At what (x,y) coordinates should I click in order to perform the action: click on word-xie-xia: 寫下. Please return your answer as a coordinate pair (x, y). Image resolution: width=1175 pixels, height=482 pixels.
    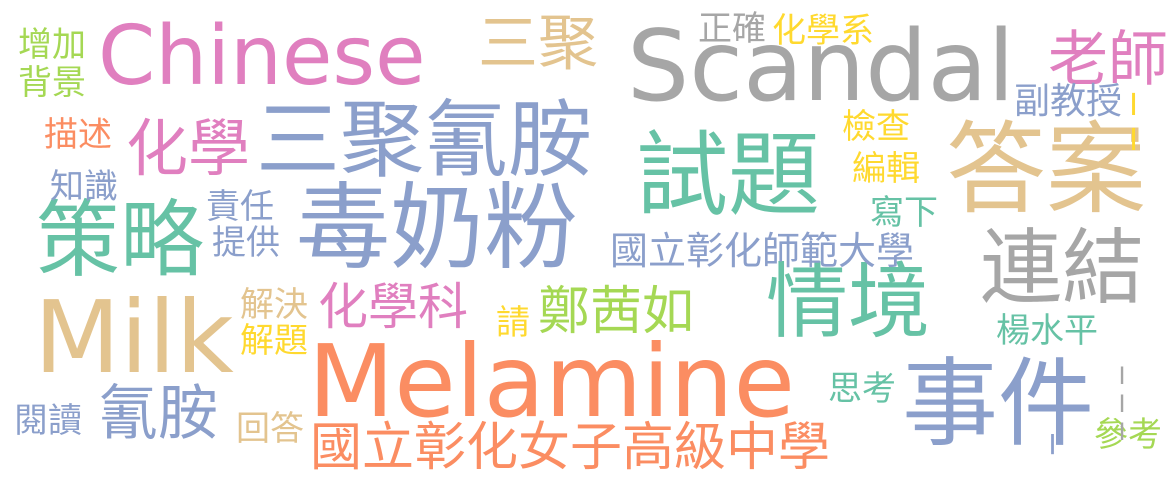
    Looking at the image, I should click on (904, 213).